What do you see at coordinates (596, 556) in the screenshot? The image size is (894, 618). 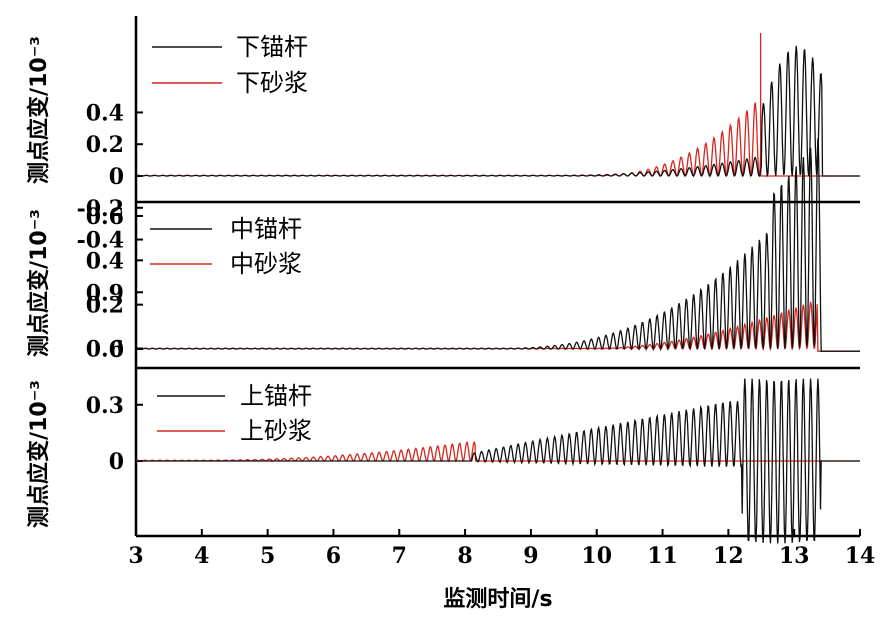 I see `xtick-label: 10` at bounding box center [596, 556].